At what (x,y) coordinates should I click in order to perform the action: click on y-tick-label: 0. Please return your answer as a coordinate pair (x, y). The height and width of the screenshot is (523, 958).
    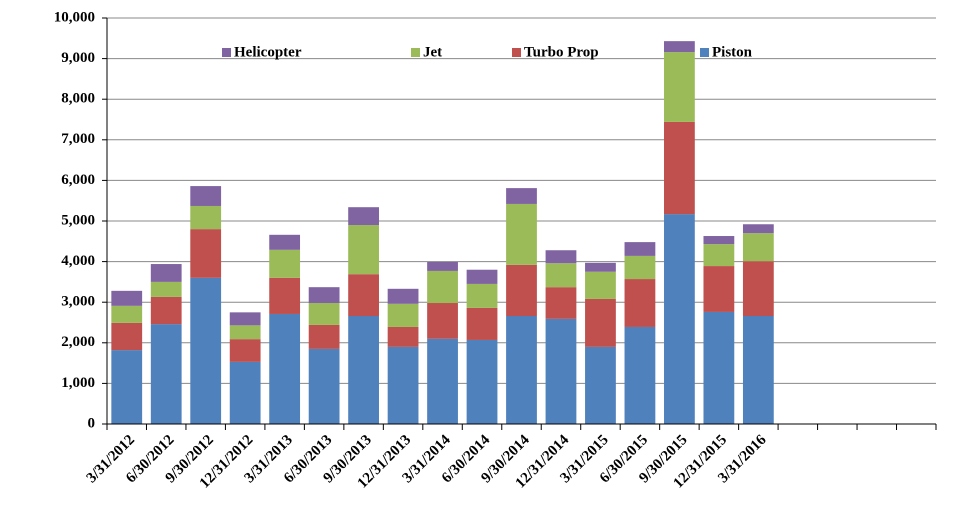
    Looking at the image, I should click on (92, 423).